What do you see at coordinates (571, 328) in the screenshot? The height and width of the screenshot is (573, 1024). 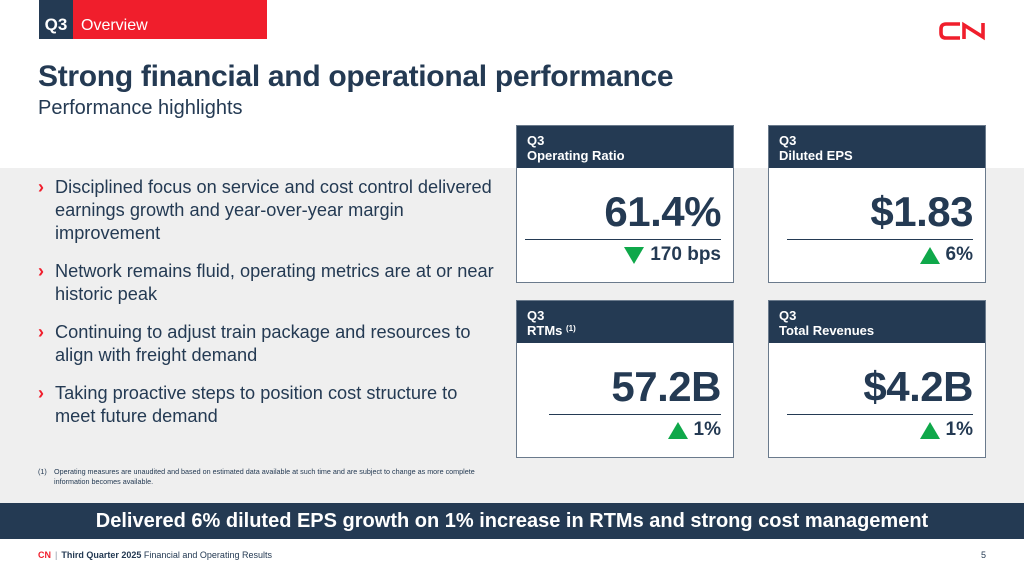 I see `footnote-ref: (1)` at bounding box center [571, 328].